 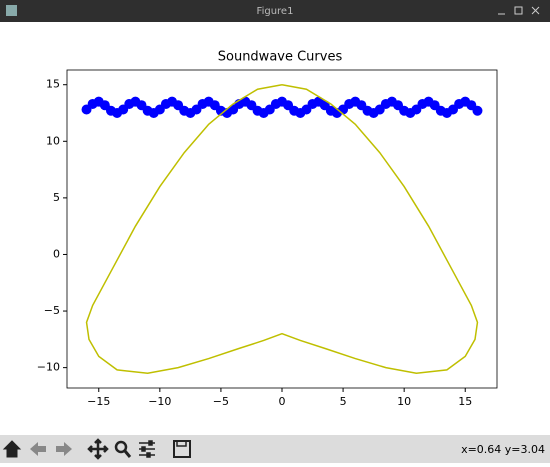 What do you see at coordinates (282, 401) in the screenshot?
I see `x-tick-label: 0` at bounding box center [282, 401].